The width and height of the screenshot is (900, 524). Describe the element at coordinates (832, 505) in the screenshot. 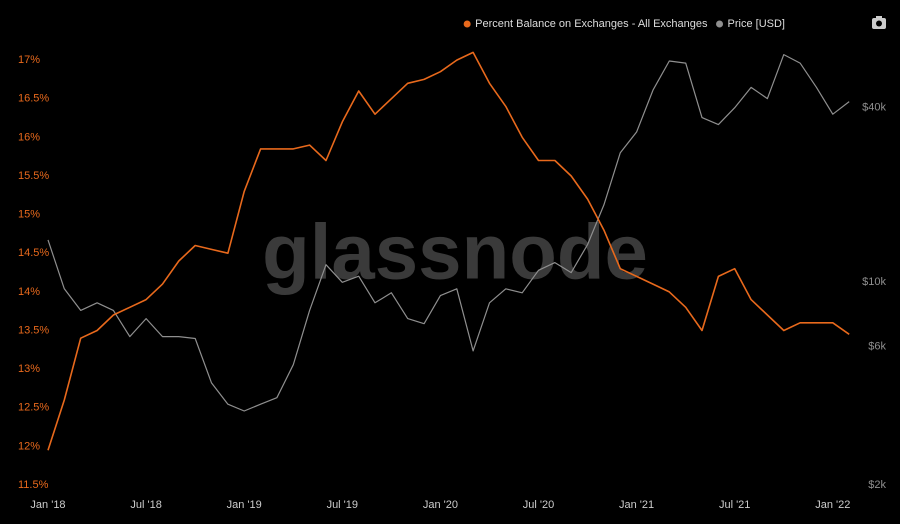

I see `x-tick-label: Jan '22` at that location.